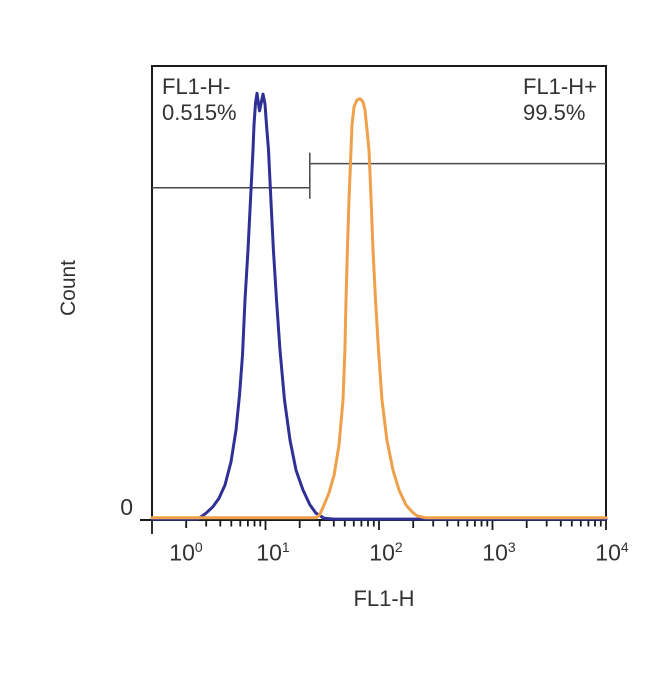 Image resolution: width=650 pixels, height=675 pixels. Describe the element at coordinates (554, 112) in the screenshot. I see `positive-gate-percent: 99.5%` at that location.